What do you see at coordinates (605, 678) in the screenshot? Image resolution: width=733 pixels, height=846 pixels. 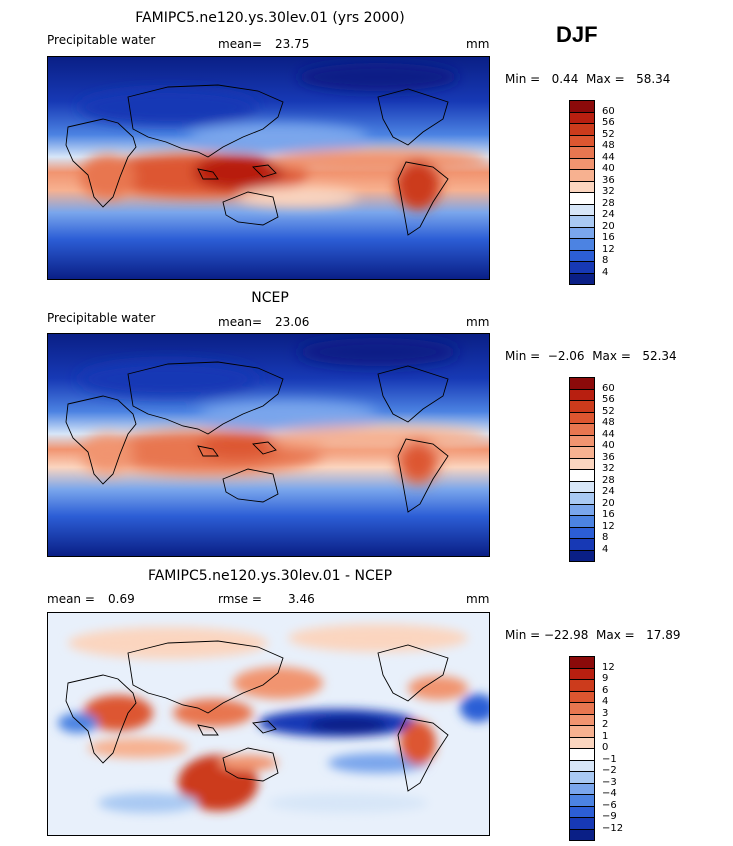 I see `colorbar-label: 9` at bounding box center [605, 678].